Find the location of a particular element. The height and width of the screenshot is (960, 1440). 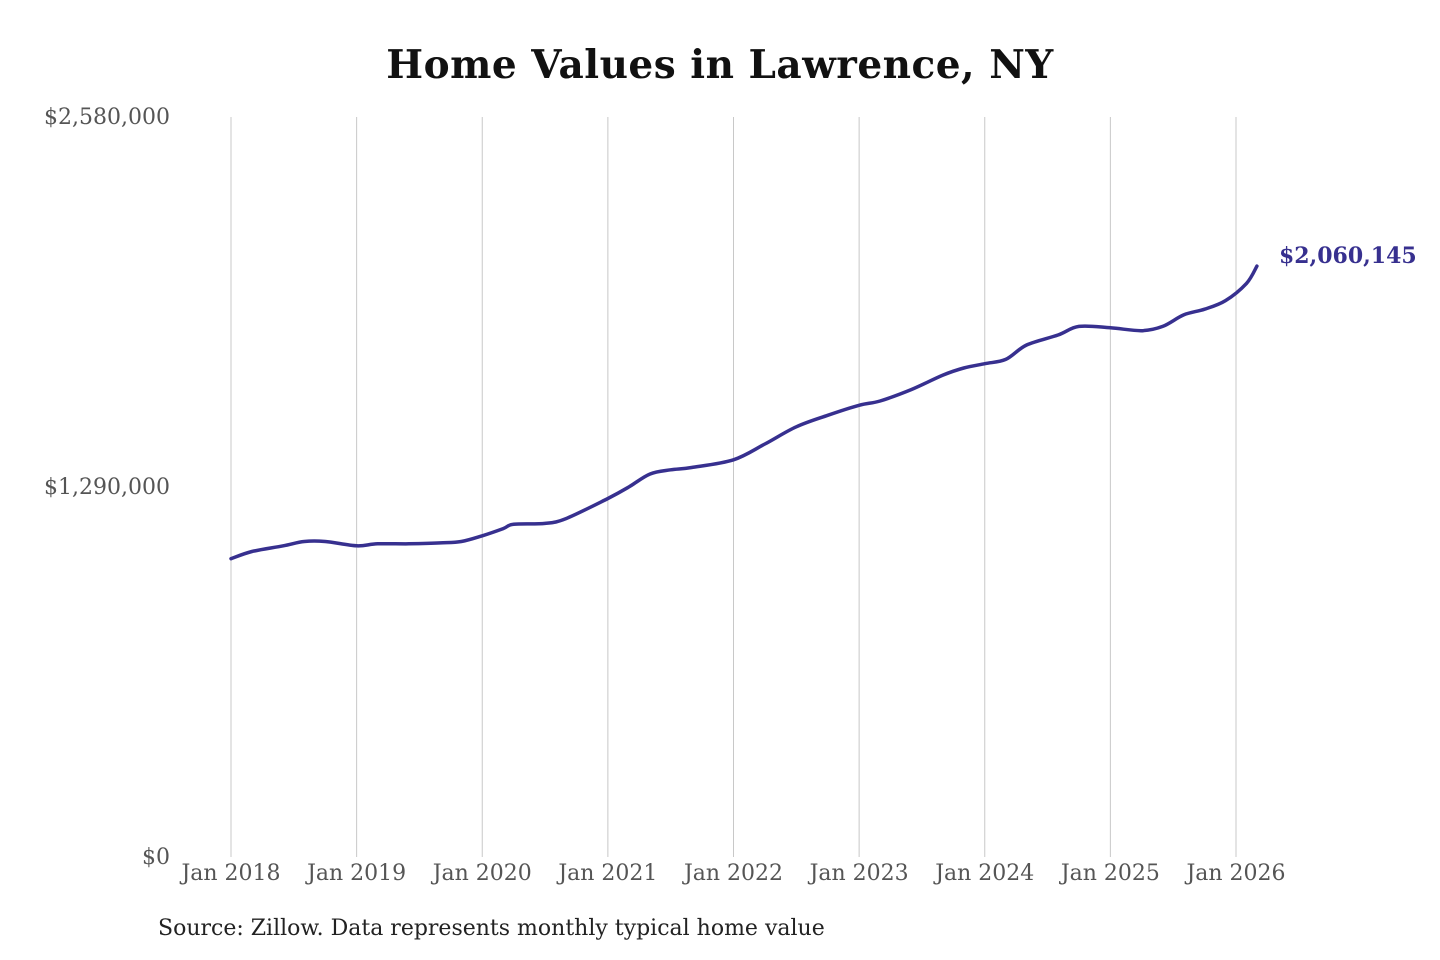

end-label-layer: $2,060,145 is located at coordinates (1348, 256).